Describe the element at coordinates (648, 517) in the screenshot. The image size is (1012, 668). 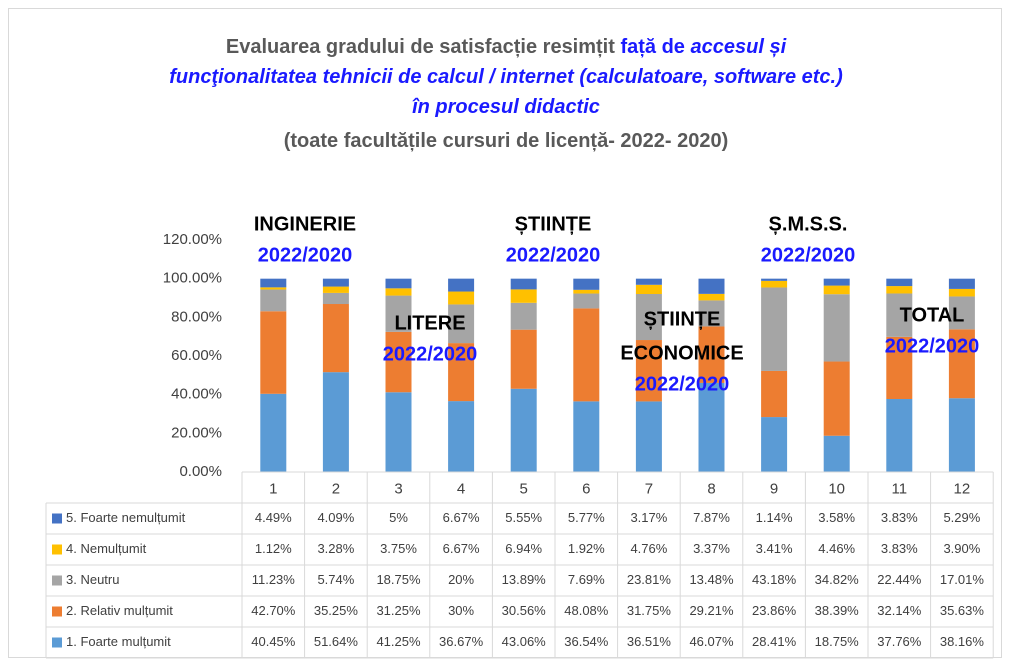
I see `table-cell: 3.17%` at that location.